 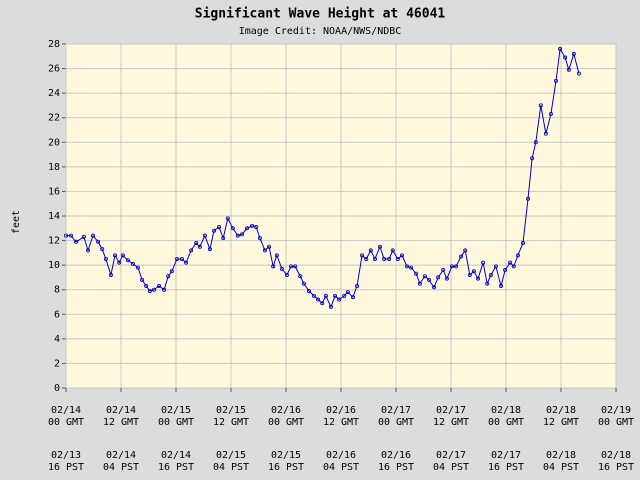 What do you see at coordinates (451, 416) in the screenshot?
I see `x-tick-label: 02/17 12 GMT` at bounding box center [451, 416].